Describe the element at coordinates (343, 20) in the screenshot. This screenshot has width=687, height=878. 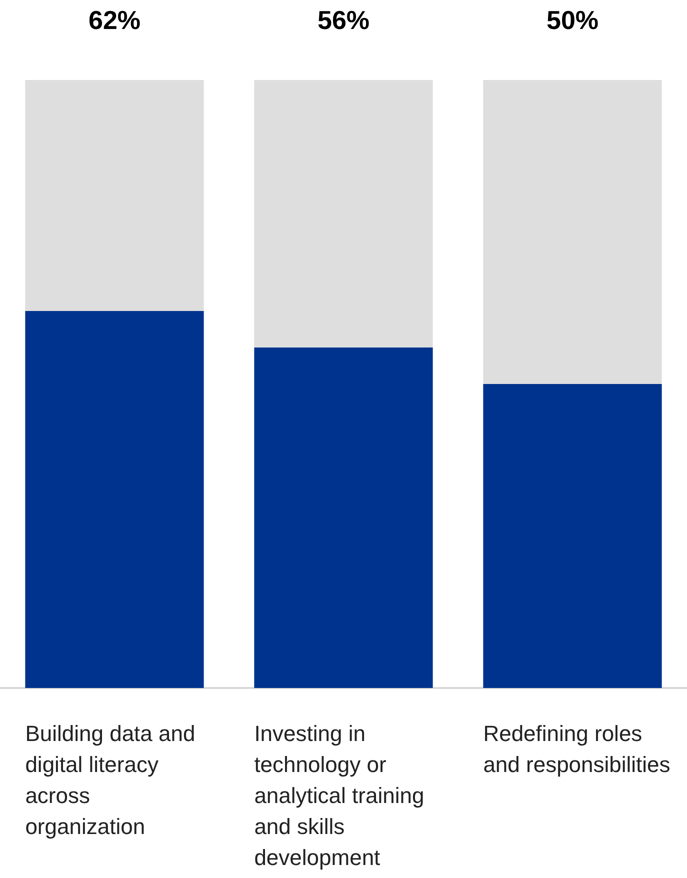
I see `data-label: 56%` at that location.